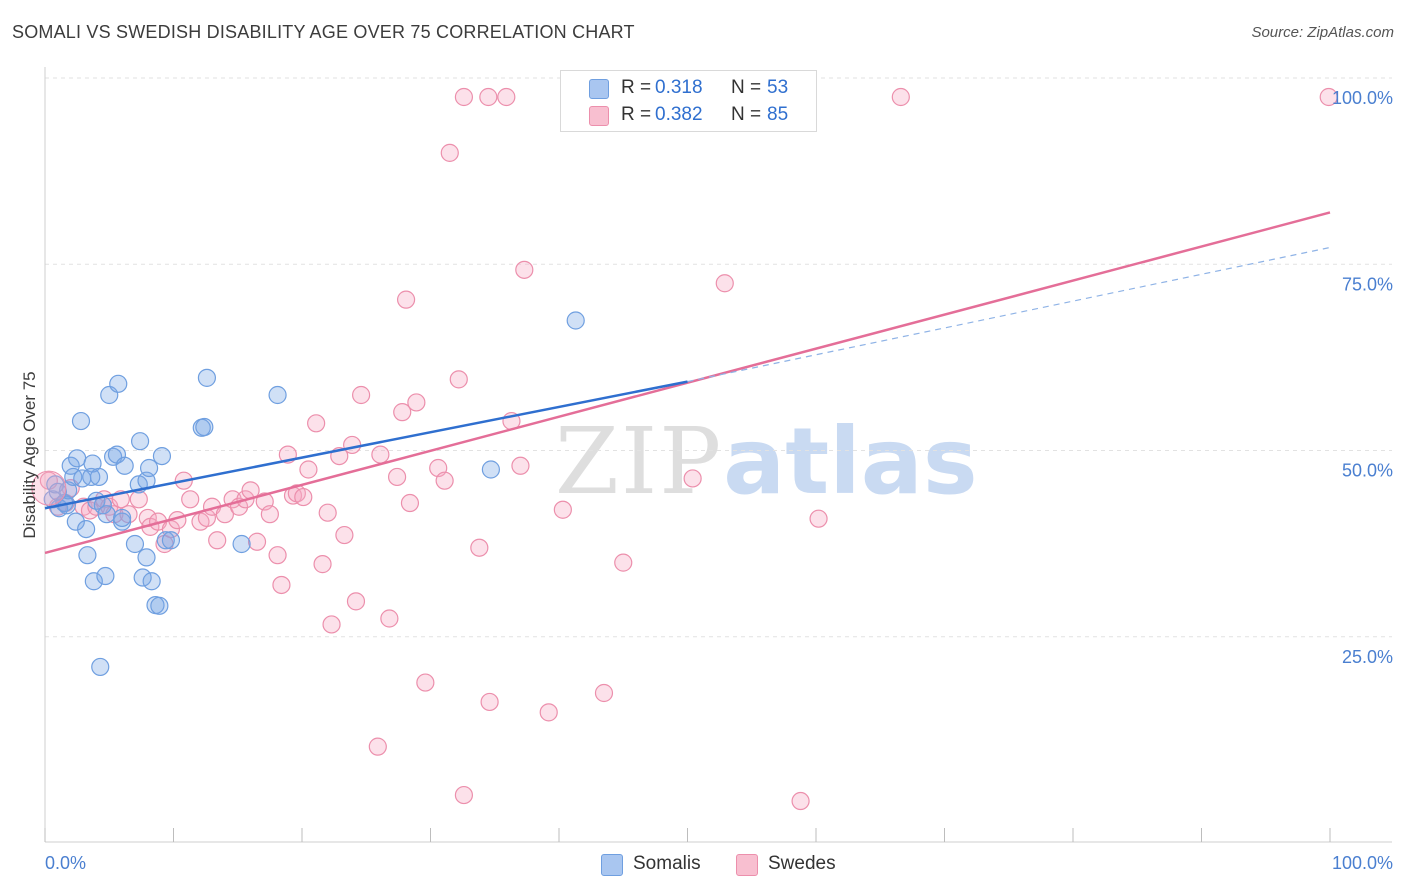  I want to click on y-tick-label: 75.0%, so click(1367, 284).